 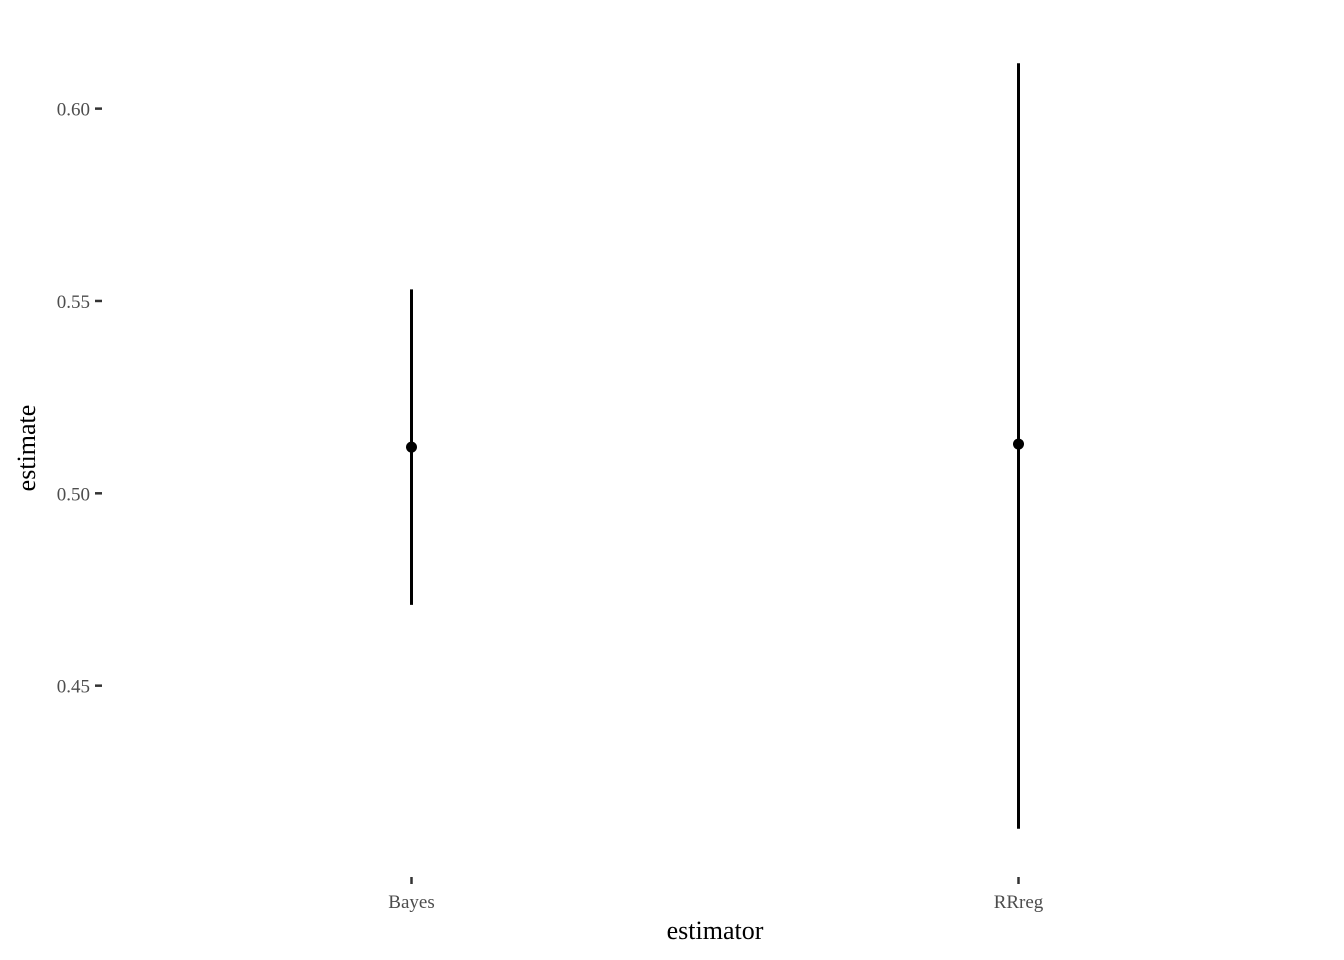 What do you see at coordinates (411, 447) in the screenshot?
I see `point-bayes` at bounding box center [411, 447].